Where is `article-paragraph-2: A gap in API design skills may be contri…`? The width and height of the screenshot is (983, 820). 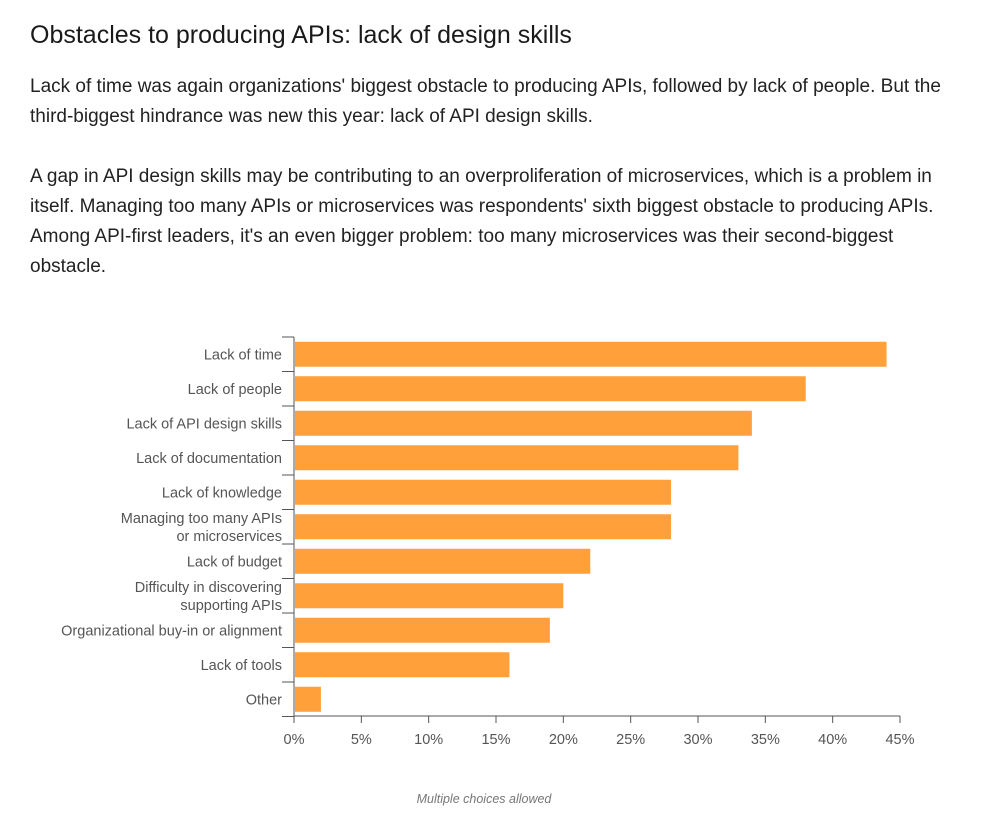 article-paragraph-2: A gap in API design skills may be contri… is located at coordinates (482, 221).